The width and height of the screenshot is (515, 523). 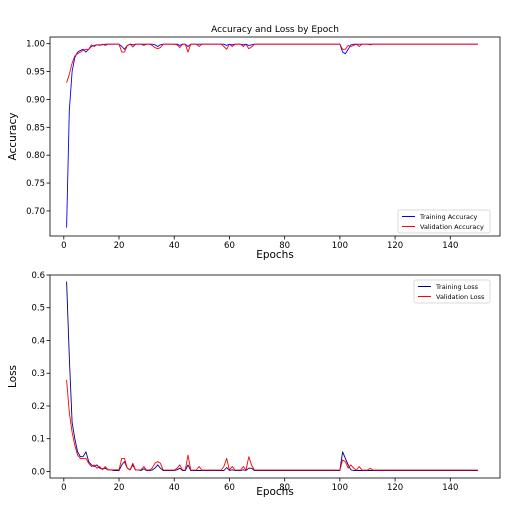 I want to click on legend: Training Accuracy Validation Accuracy, so click(x=444, y=221).